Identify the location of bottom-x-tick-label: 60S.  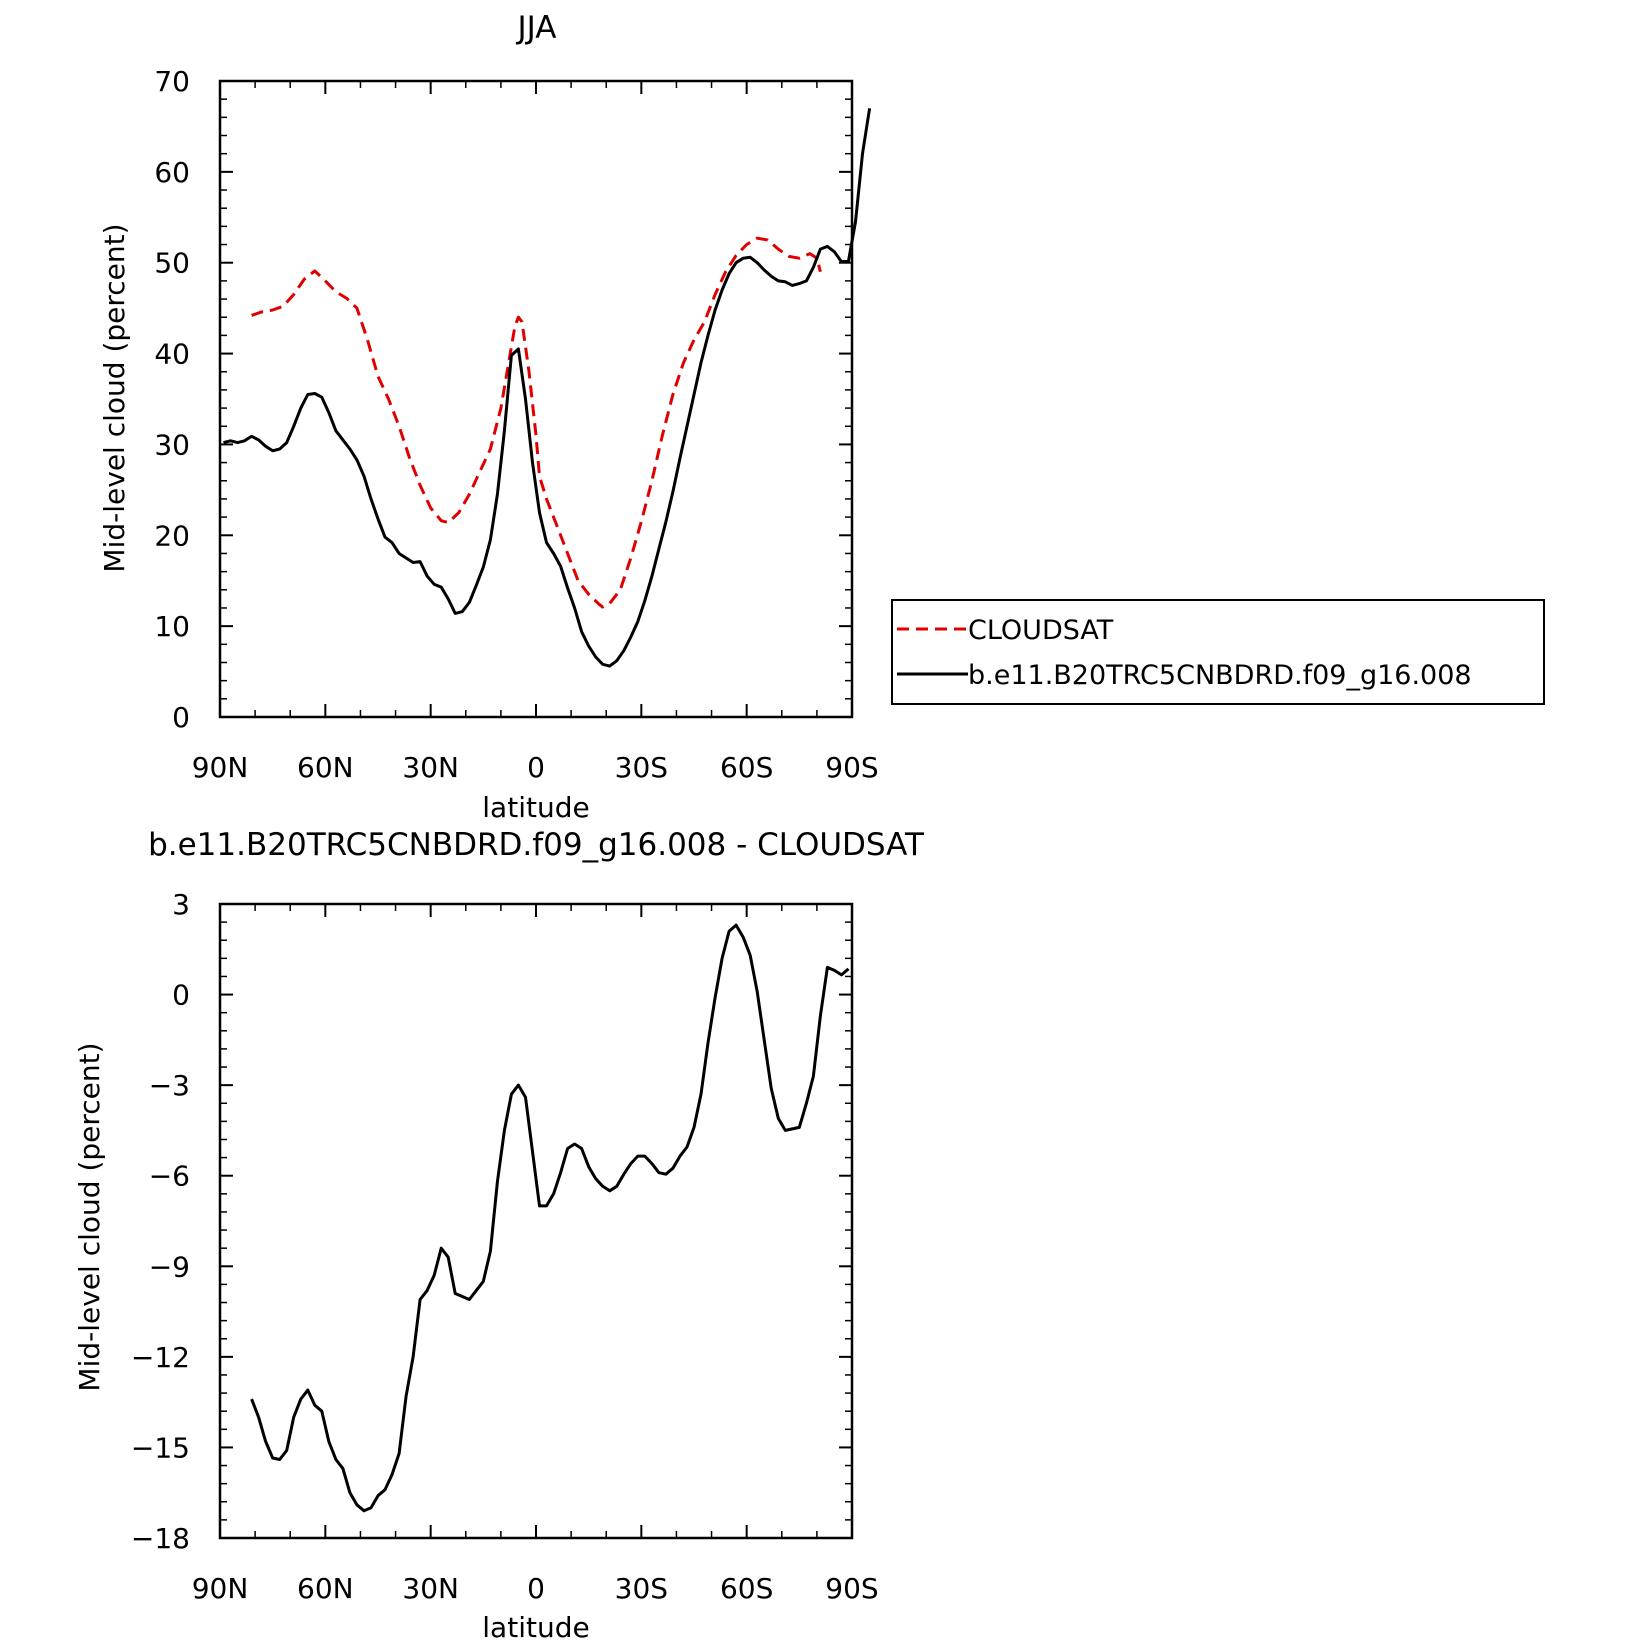
(746, 1588).